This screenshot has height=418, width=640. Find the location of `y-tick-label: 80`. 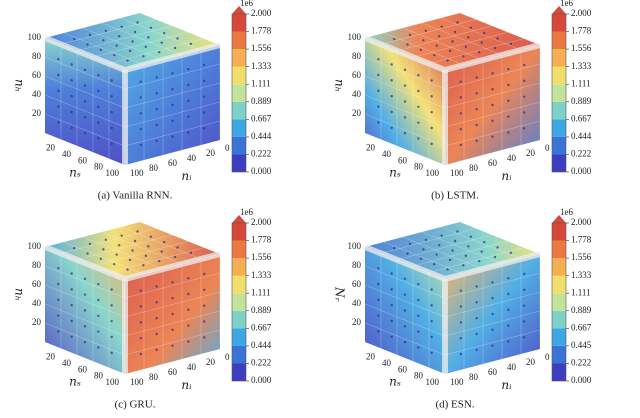

y-tick-label: 80 is located at coordinates (154, 168).